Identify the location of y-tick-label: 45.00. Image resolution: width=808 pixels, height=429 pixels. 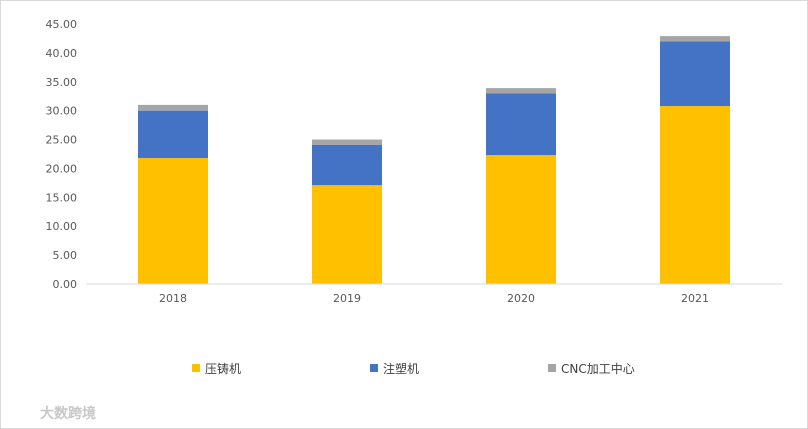
(62, 24).